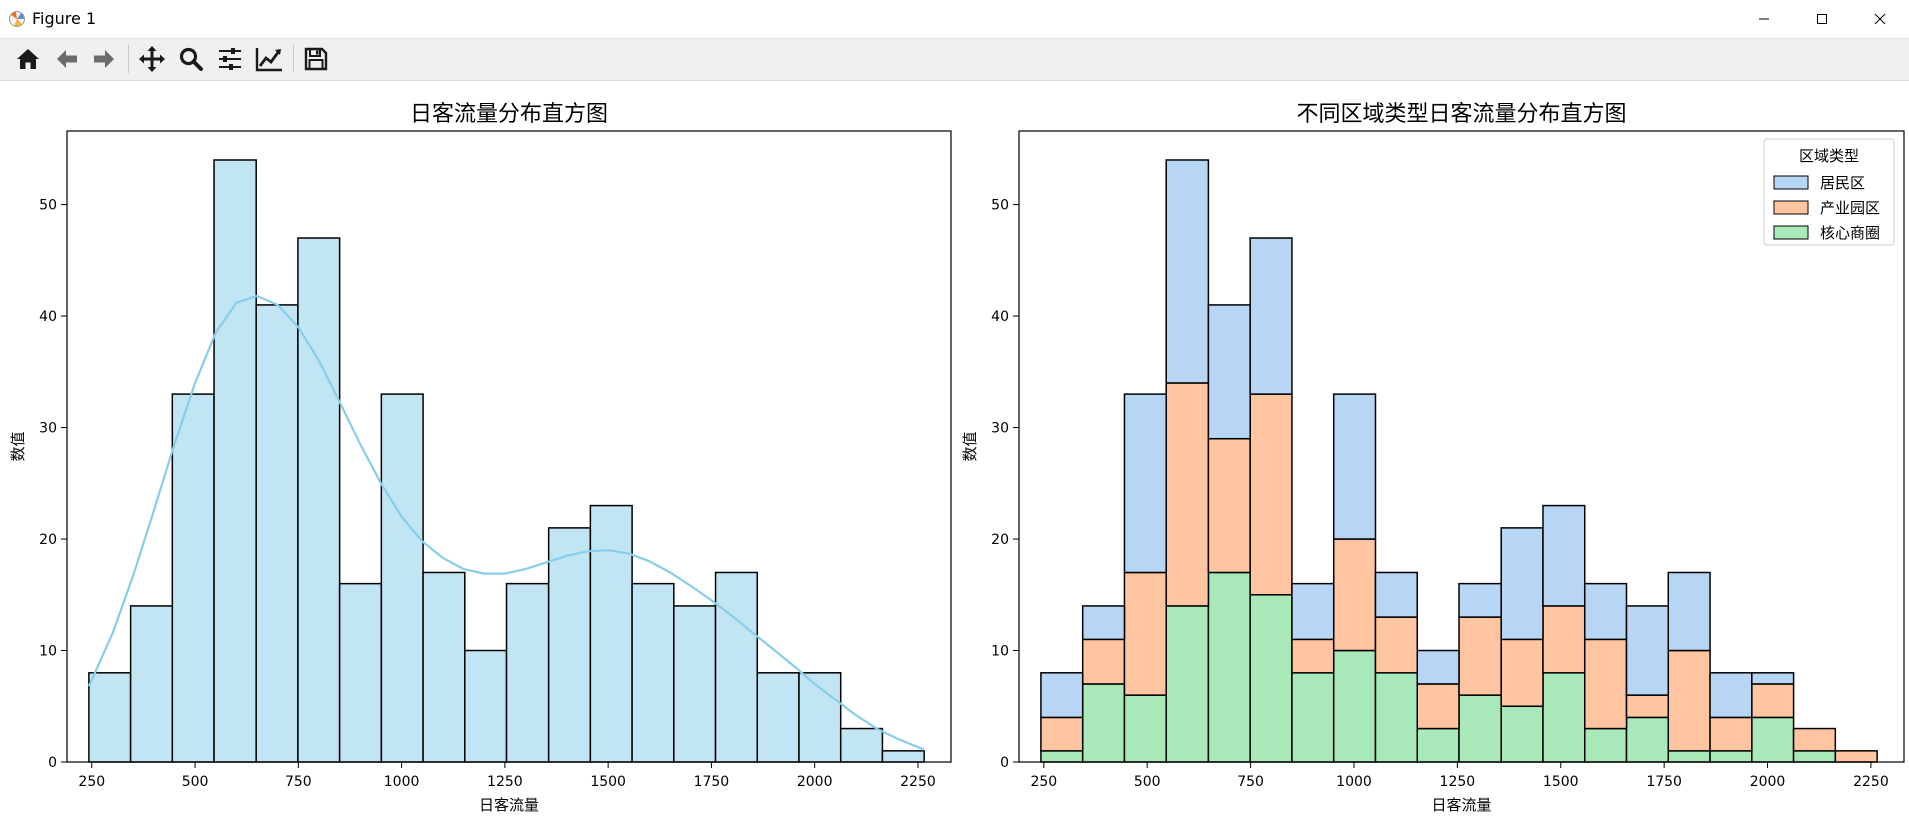  What do you see at coordinates (954, 19) in the screenshot?
I see `window-titlebar: Figure 1` at bounding box center [954, 19].